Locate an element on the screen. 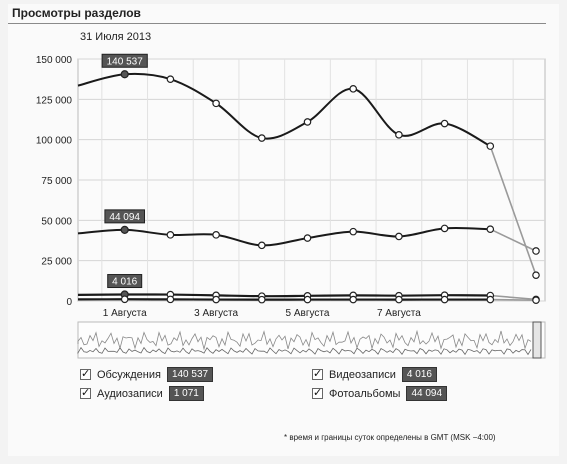  title-divider is located at coordinates (277, 23).